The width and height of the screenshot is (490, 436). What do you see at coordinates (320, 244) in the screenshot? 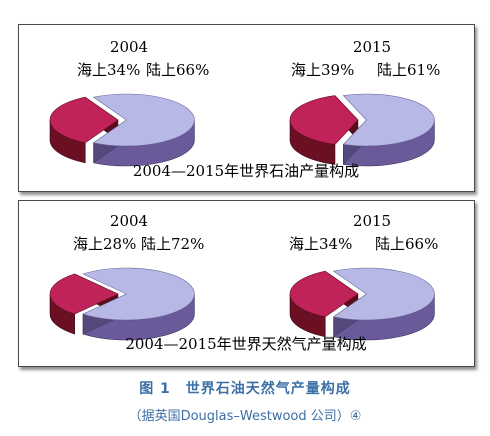
I see `offshore-label-1-1: 海上34%` at bounding box center [320, 244].